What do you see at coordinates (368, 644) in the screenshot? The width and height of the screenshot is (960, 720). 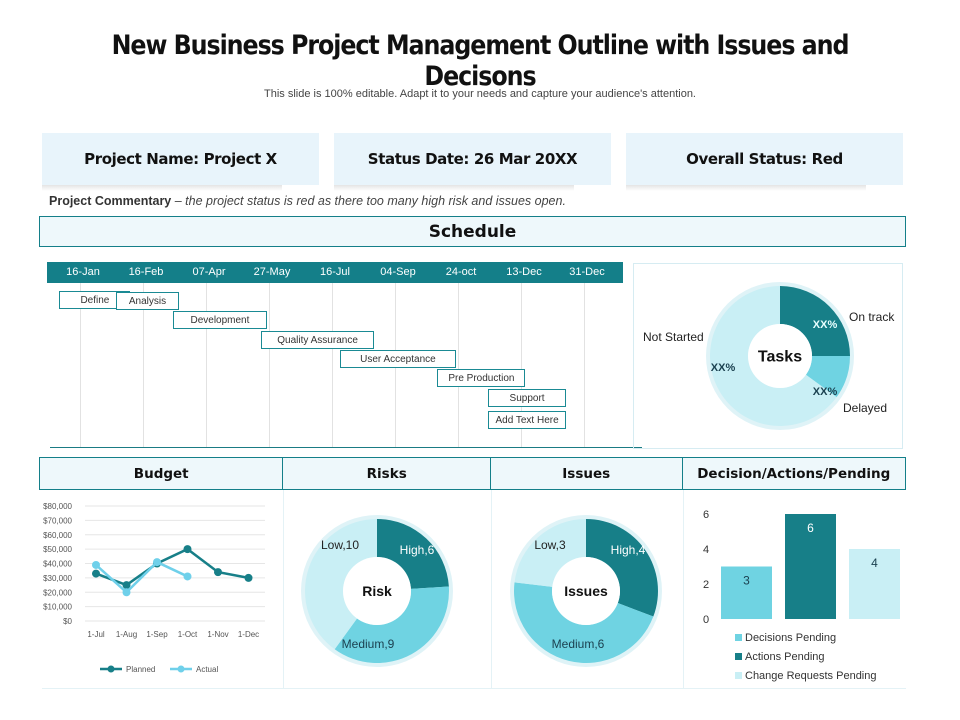 I see `donut-slice-label: Medium,9` at bounding box center [368, 644].